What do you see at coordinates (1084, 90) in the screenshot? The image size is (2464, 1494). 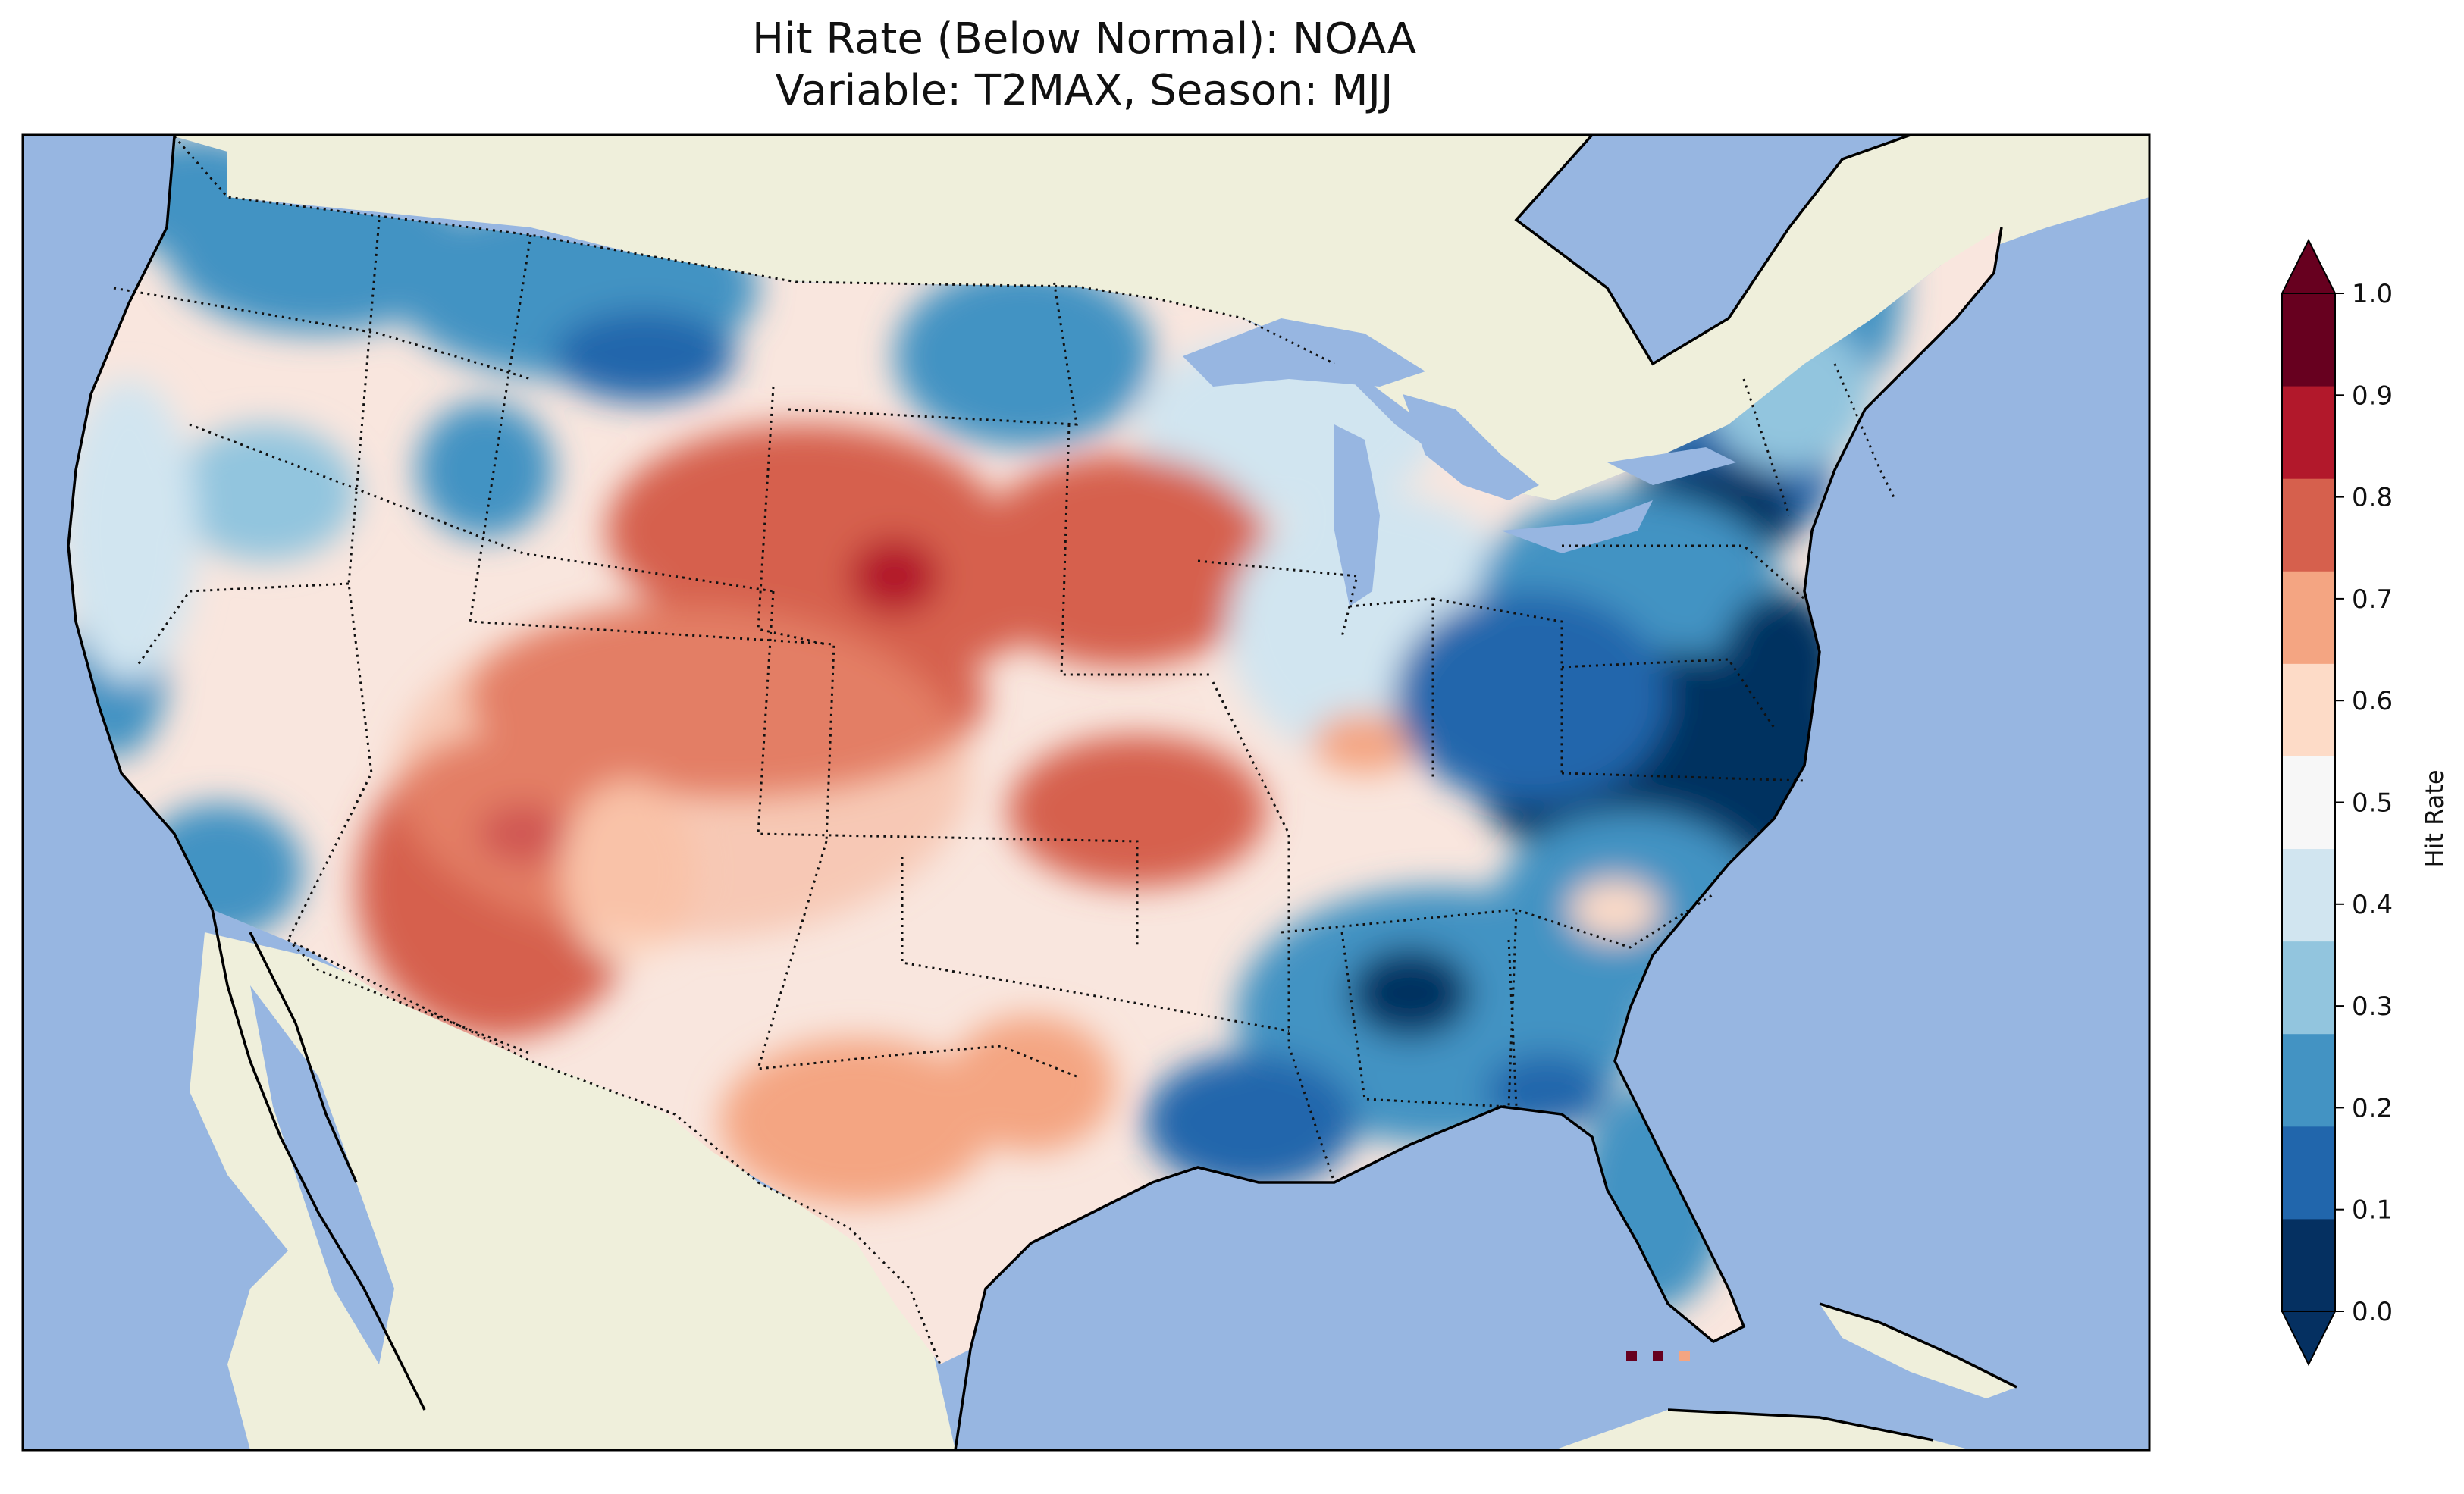 I see `title-line-2: Variable: T2MAX, Season: MJJ` at bounding box center [1084, 90].